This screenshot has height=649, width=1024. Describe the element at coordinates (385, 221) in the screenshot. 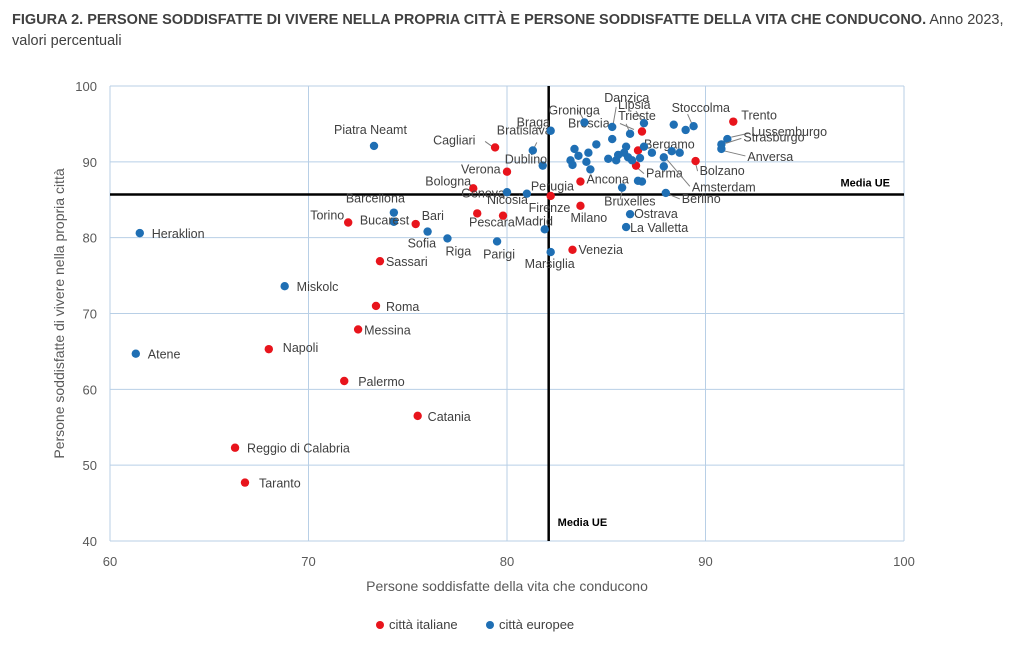

I see `point-label-bucarest: Bucarest` at that location.